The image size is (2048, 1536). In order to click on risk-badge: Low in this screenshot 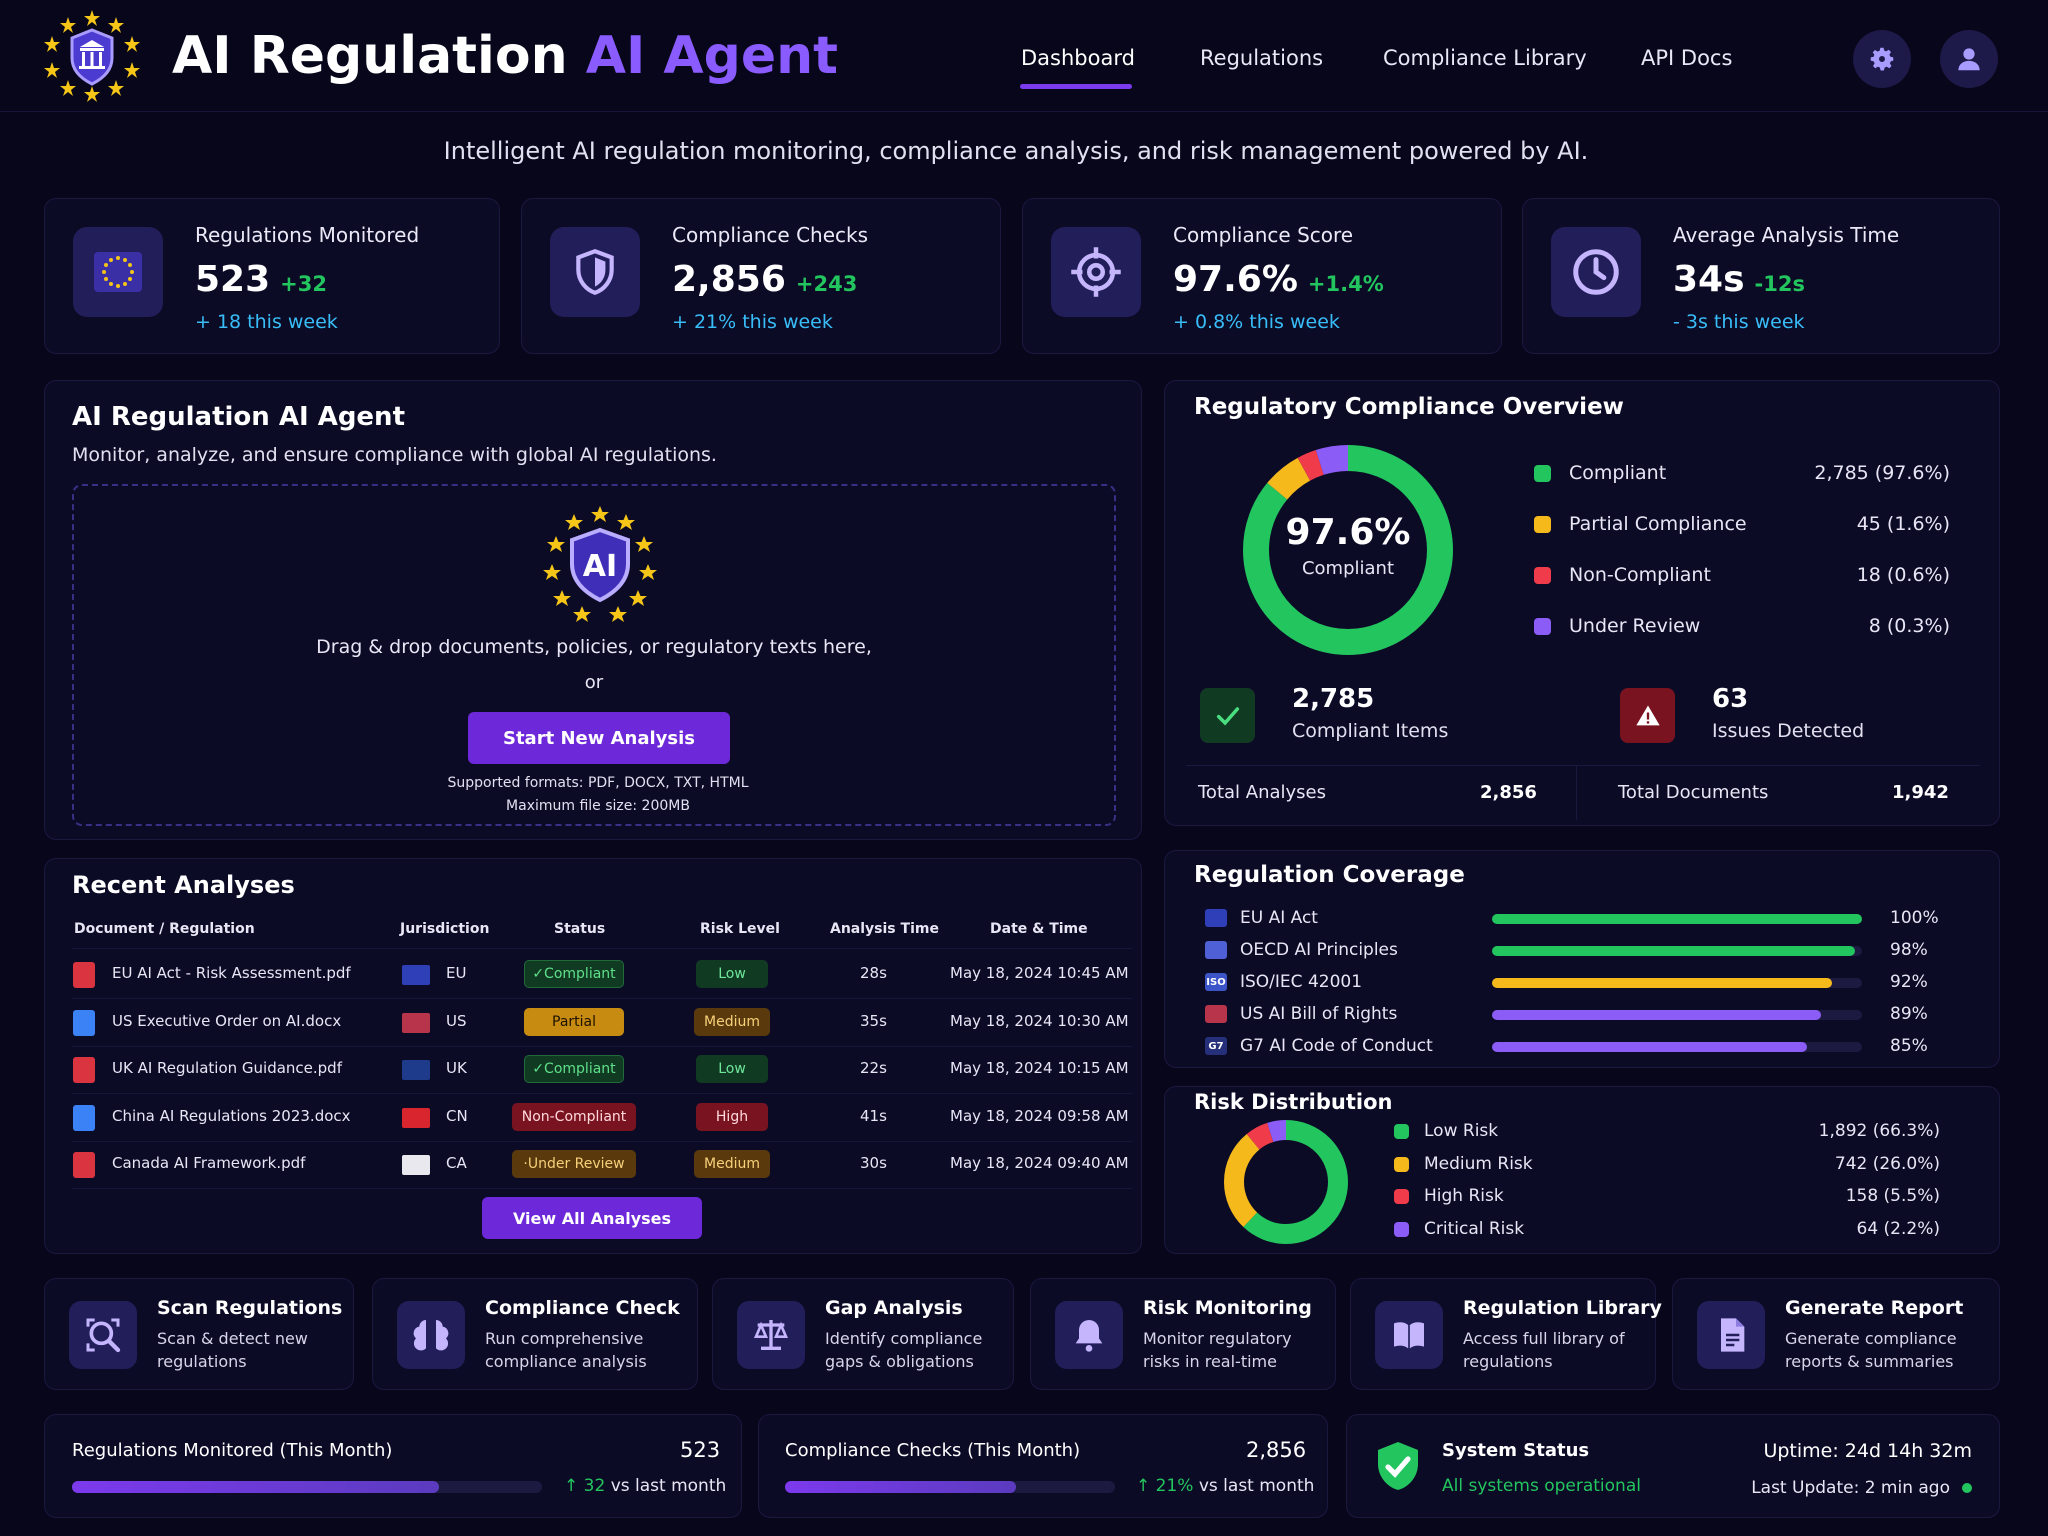, I will do `click(732, 974)`.